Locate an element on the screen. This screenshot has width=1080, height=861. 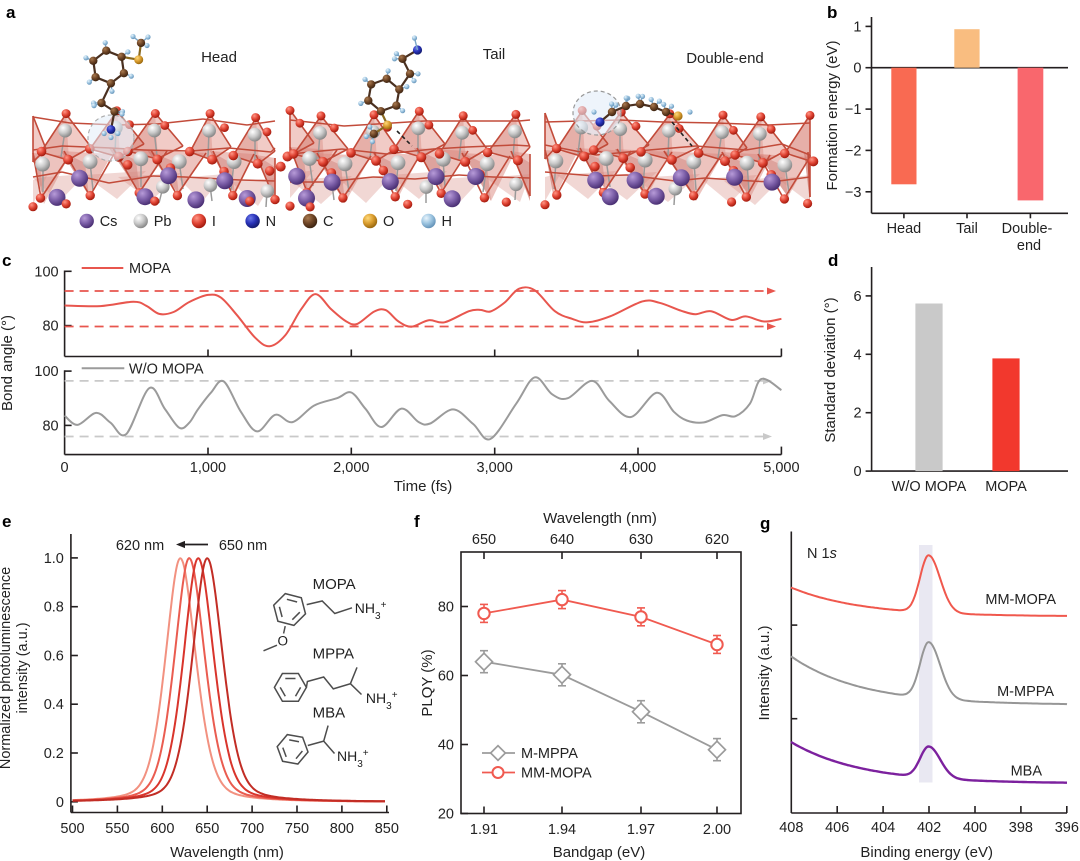
svg-text: 402 is located at coordinates (929, 828).